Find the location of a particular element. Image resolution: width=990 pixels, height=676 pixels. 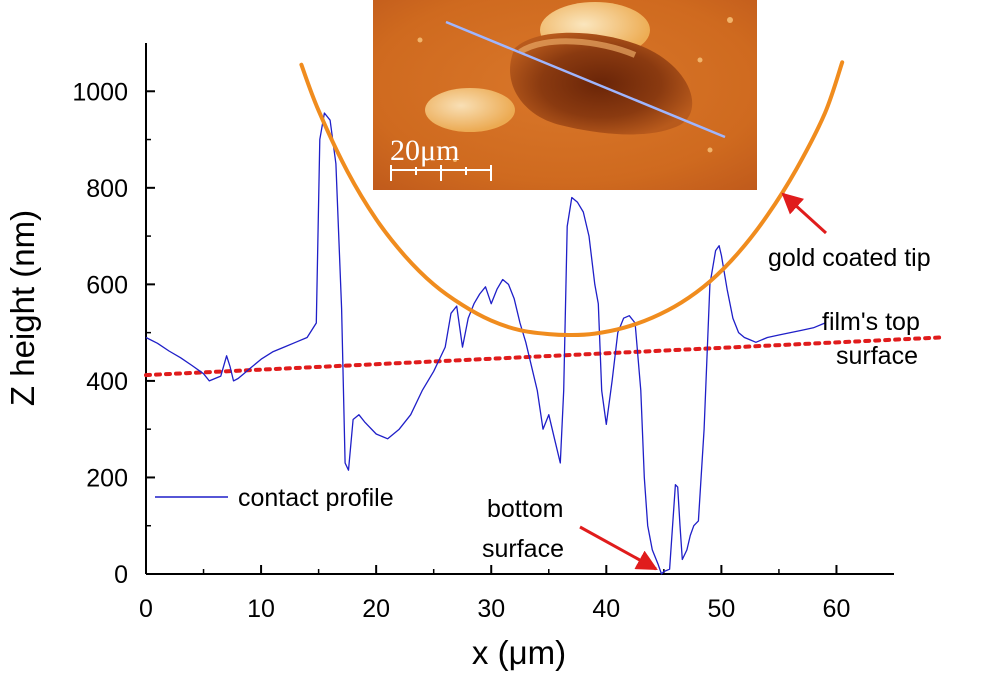

legend-label-contact-profile: contact profile is located at coordinates (316, 498).